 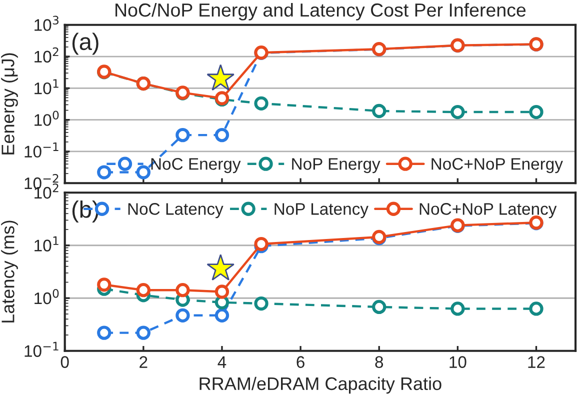 What do you see at coordinates (536, 362) in the screenshot?
I see `x-tick-label: 12` at bounding box center [536, 362].